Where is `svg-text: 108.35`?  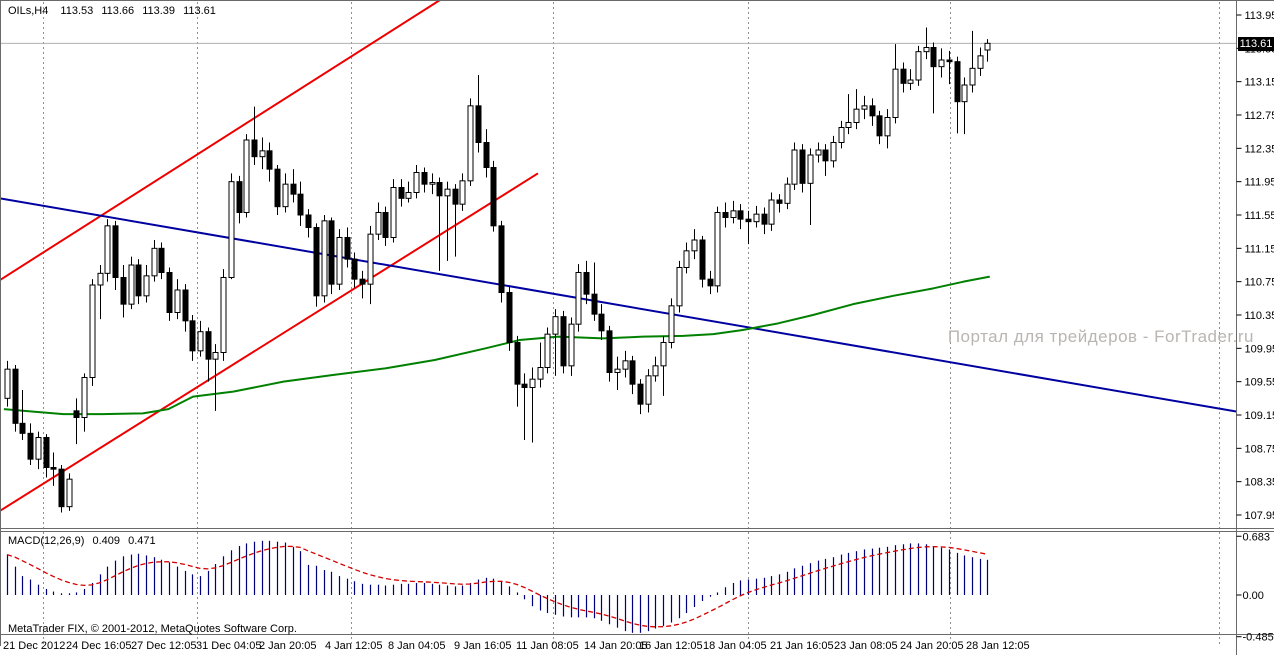
svg-text: 108.35 is located at coordinates (1259, 483).